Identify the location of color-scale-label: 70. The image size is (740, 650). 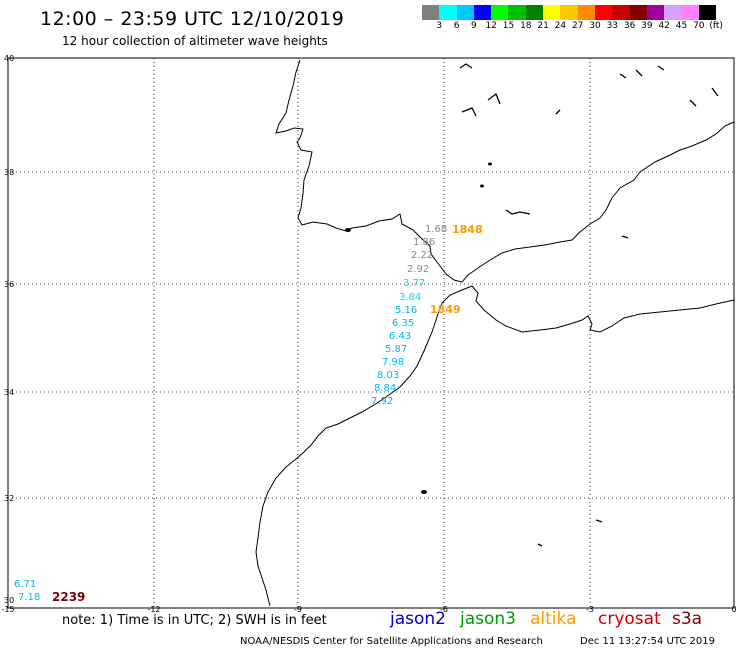
(699, 26).